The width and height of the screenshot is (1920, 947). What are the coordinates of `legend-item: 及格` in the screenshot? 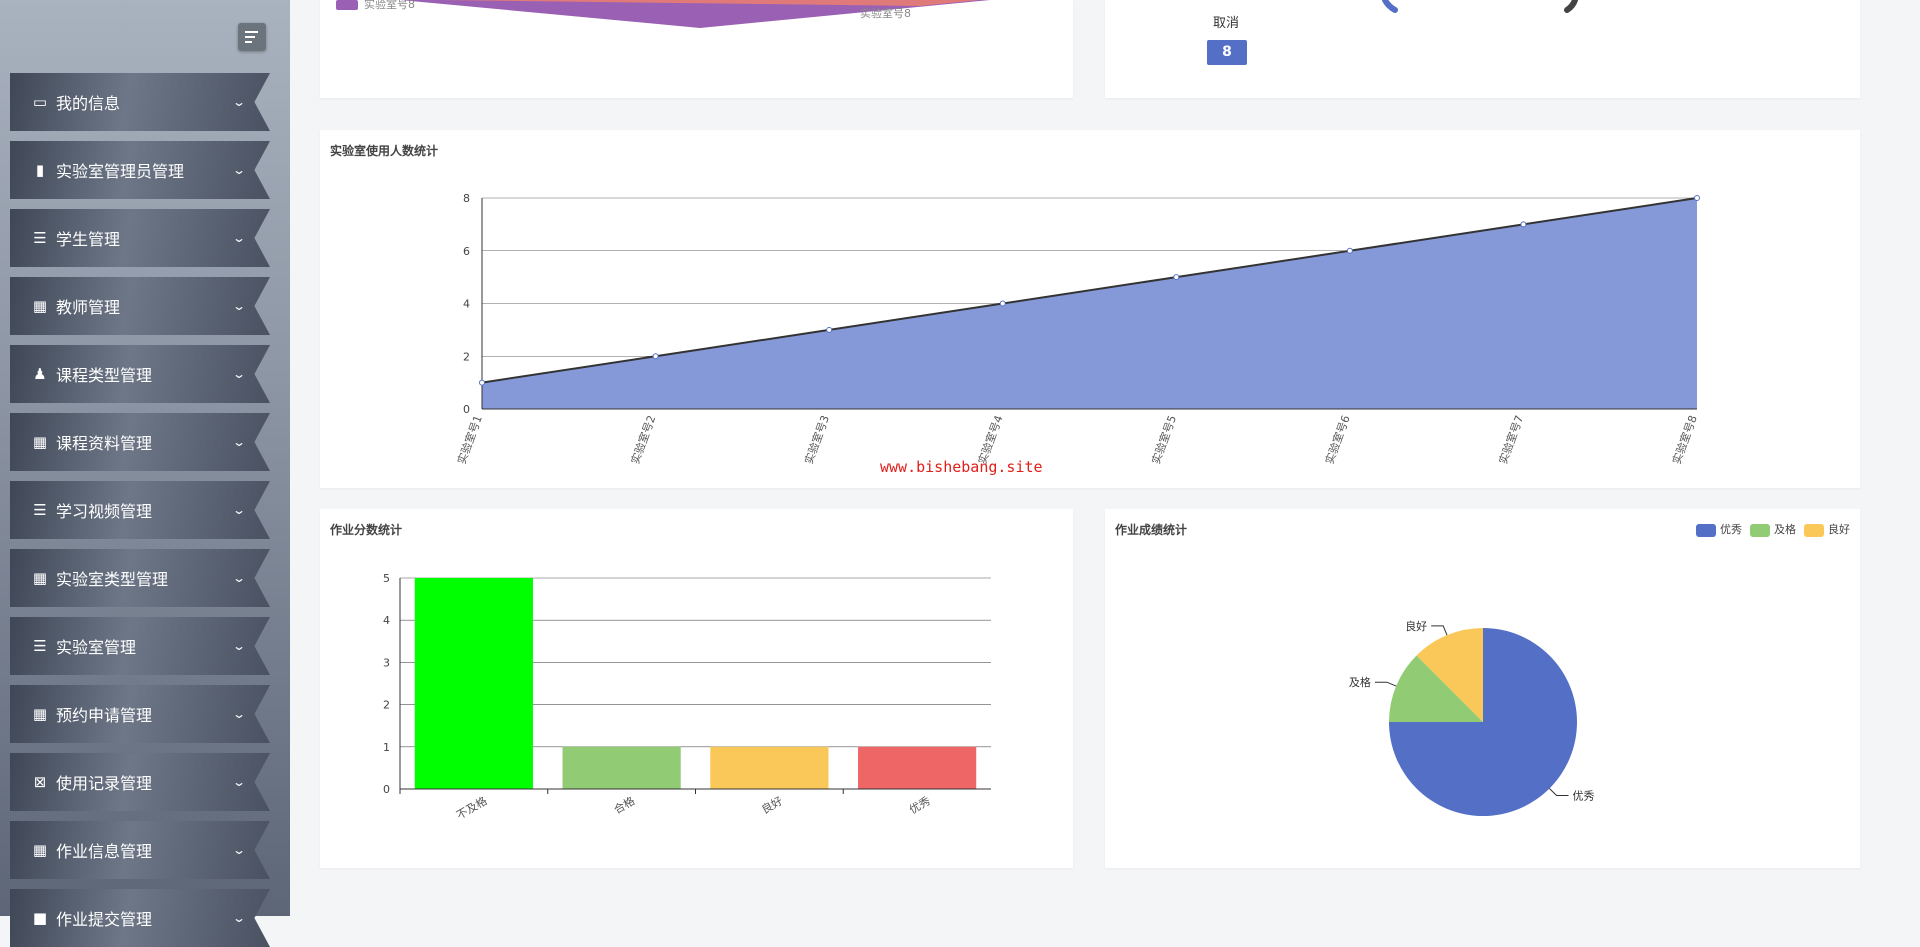 It's located at (1773, 529).